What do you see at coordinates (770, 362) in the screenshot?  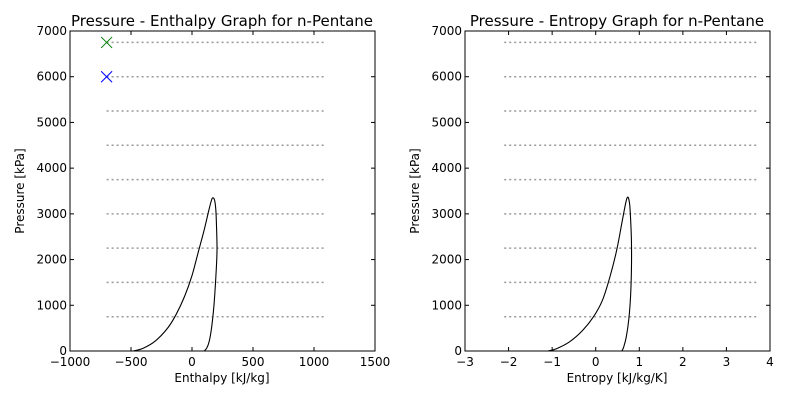 I see `x-tick-label: 4` at bounding box center [770, 362].